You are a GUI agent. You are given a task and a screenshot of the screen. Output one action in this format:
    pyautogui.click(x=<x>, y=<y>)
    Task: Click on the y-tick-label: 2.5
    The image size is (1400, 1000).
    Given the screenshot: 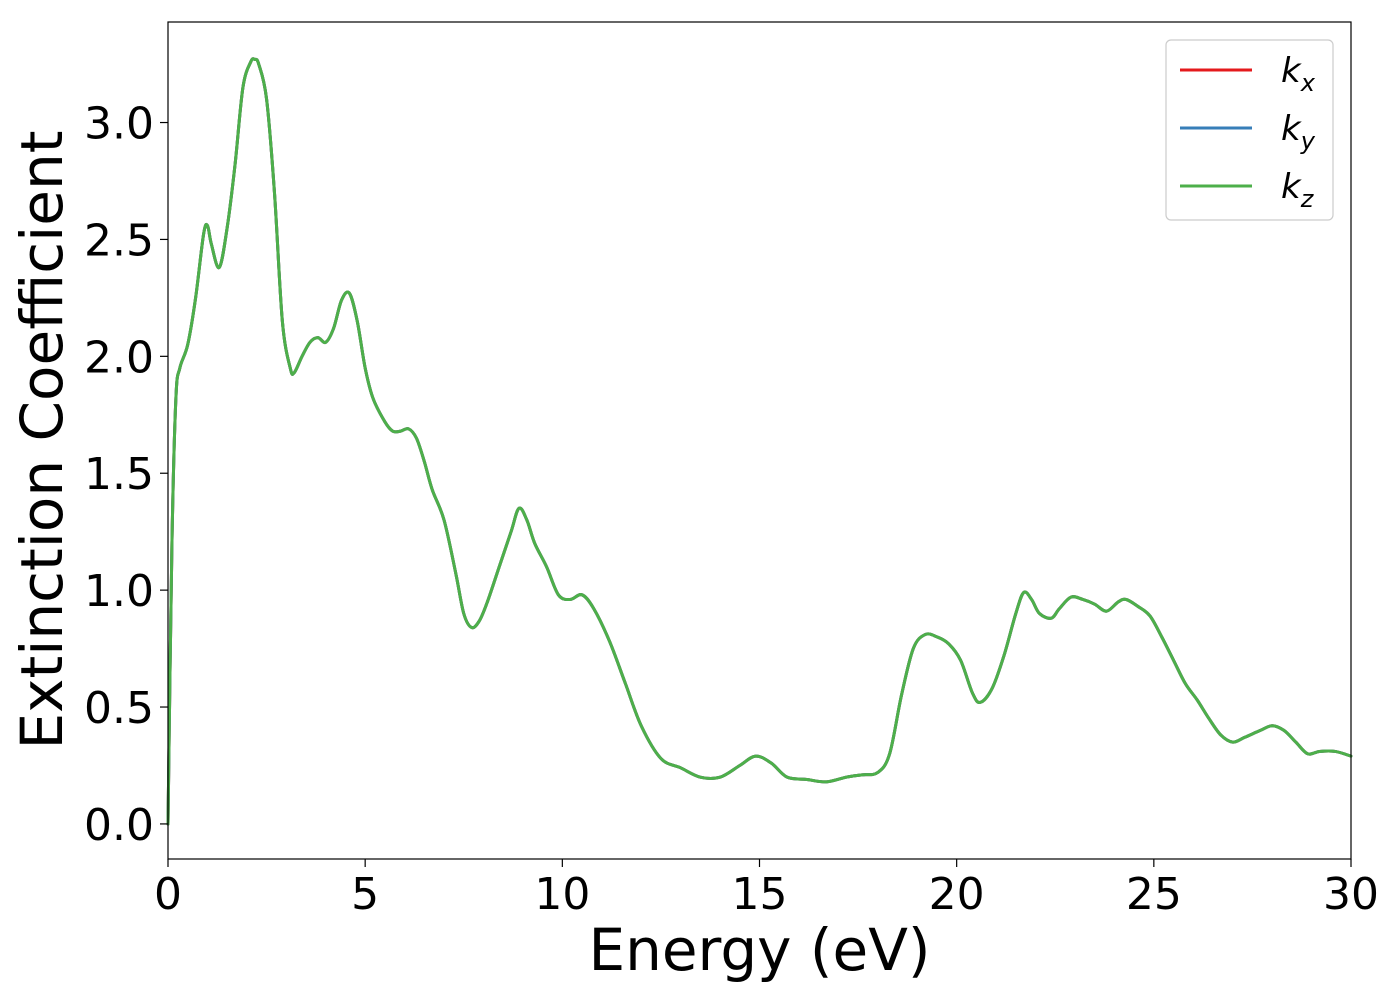 What is the action you would take?
    pyautogui.click(x=119, y=240)
    